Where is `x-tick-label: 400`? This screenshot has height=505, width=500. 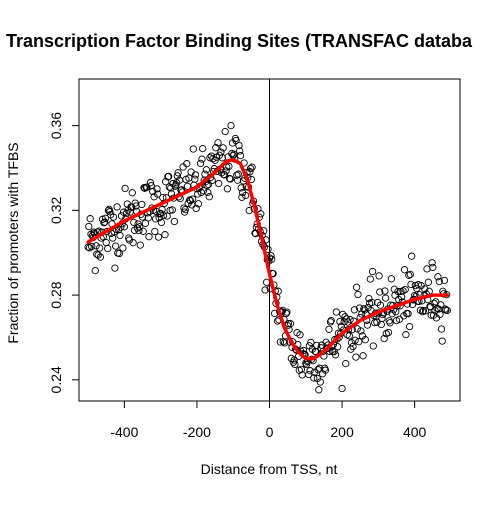
x-tick-label: 400 is located at coordinates (415, 432).